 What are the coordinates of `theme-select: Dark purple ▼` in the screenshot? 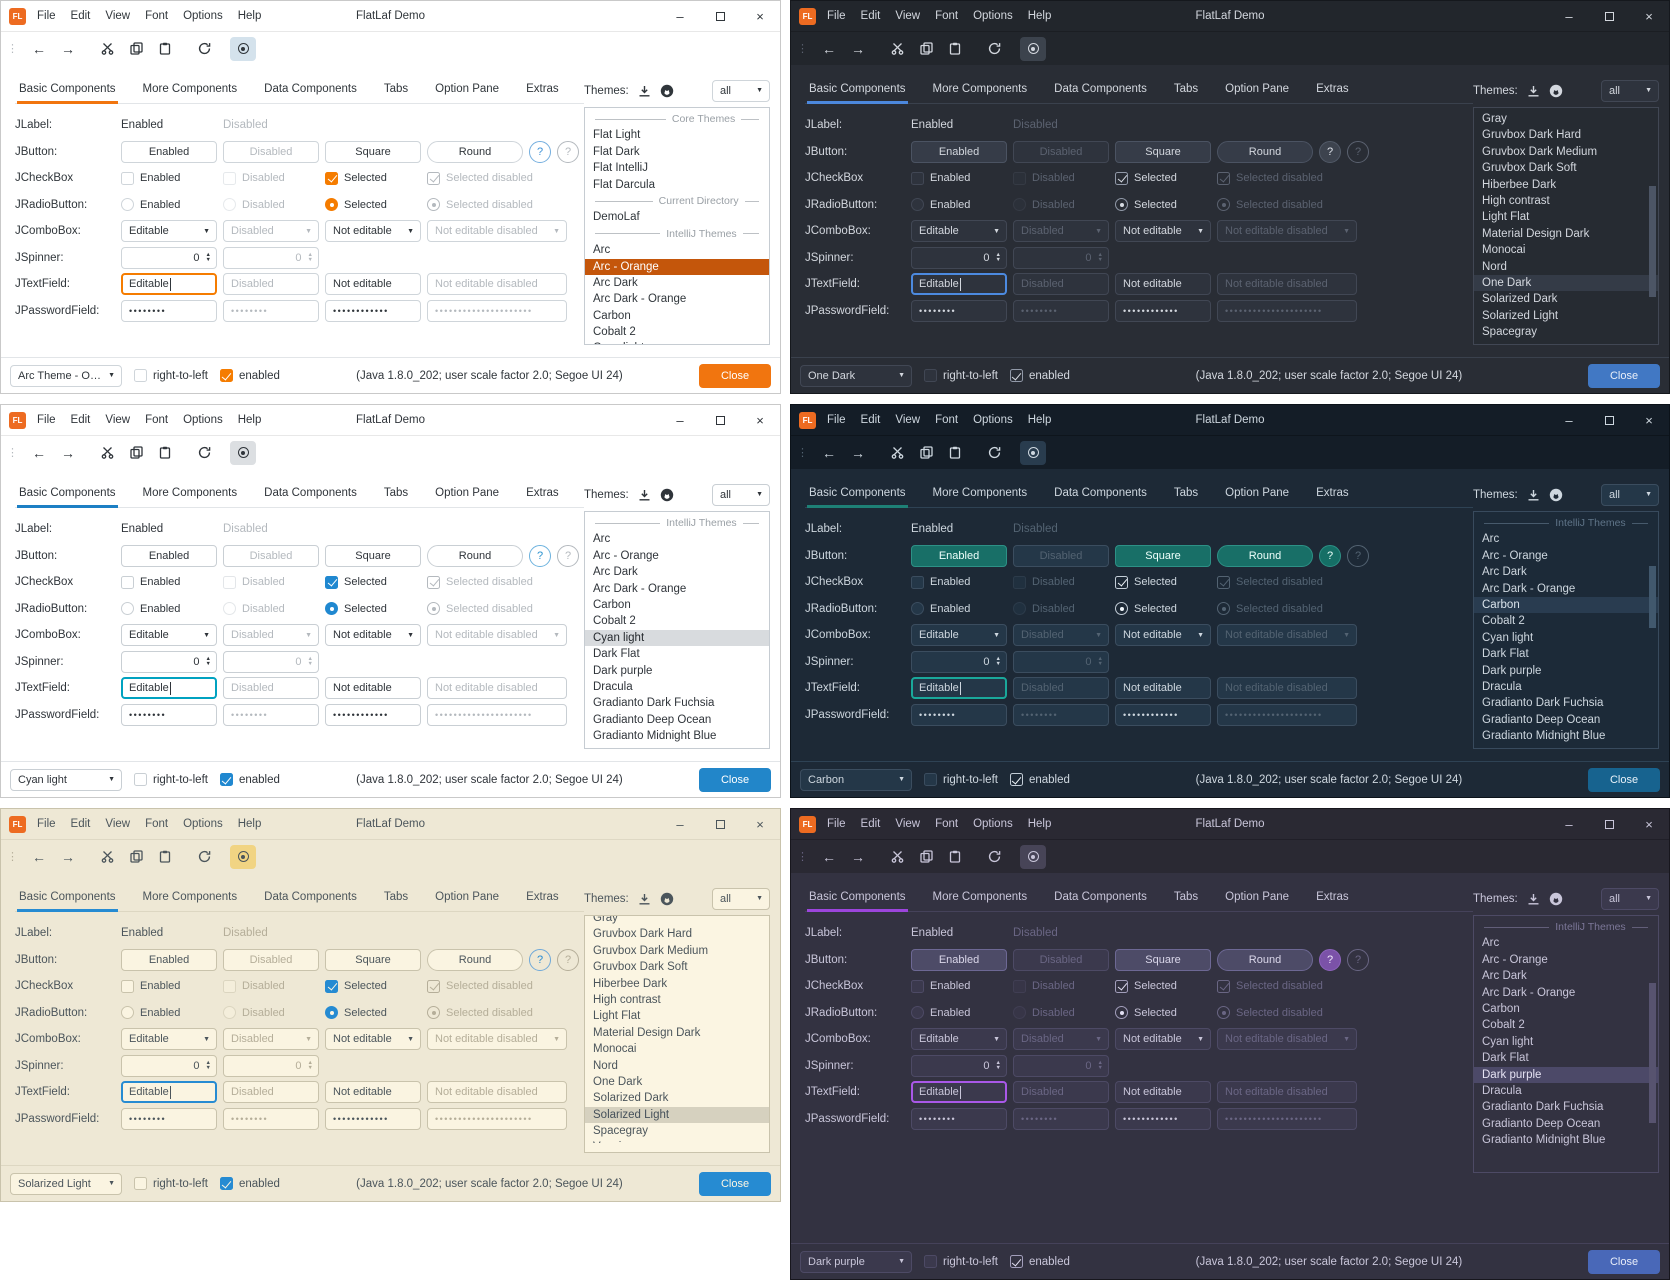 It's located at (856, 1261).